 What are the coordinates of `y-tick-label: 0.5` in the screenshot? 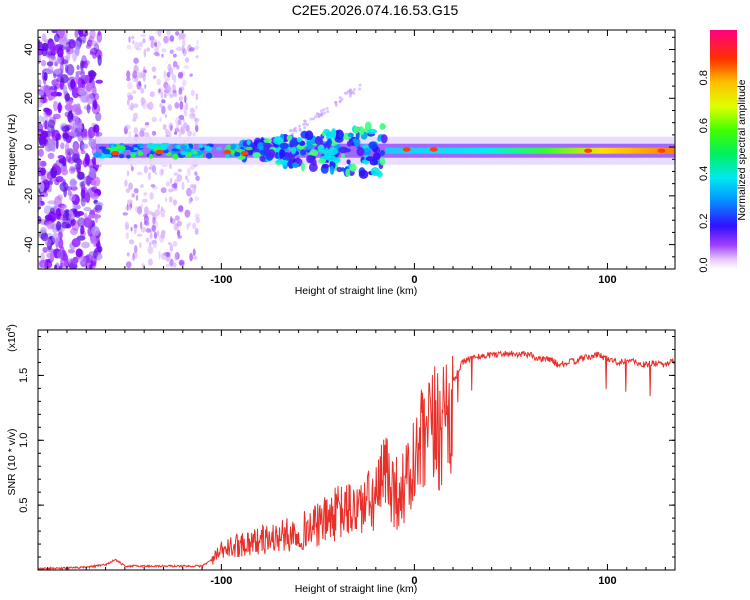 It's located at (24, 504).